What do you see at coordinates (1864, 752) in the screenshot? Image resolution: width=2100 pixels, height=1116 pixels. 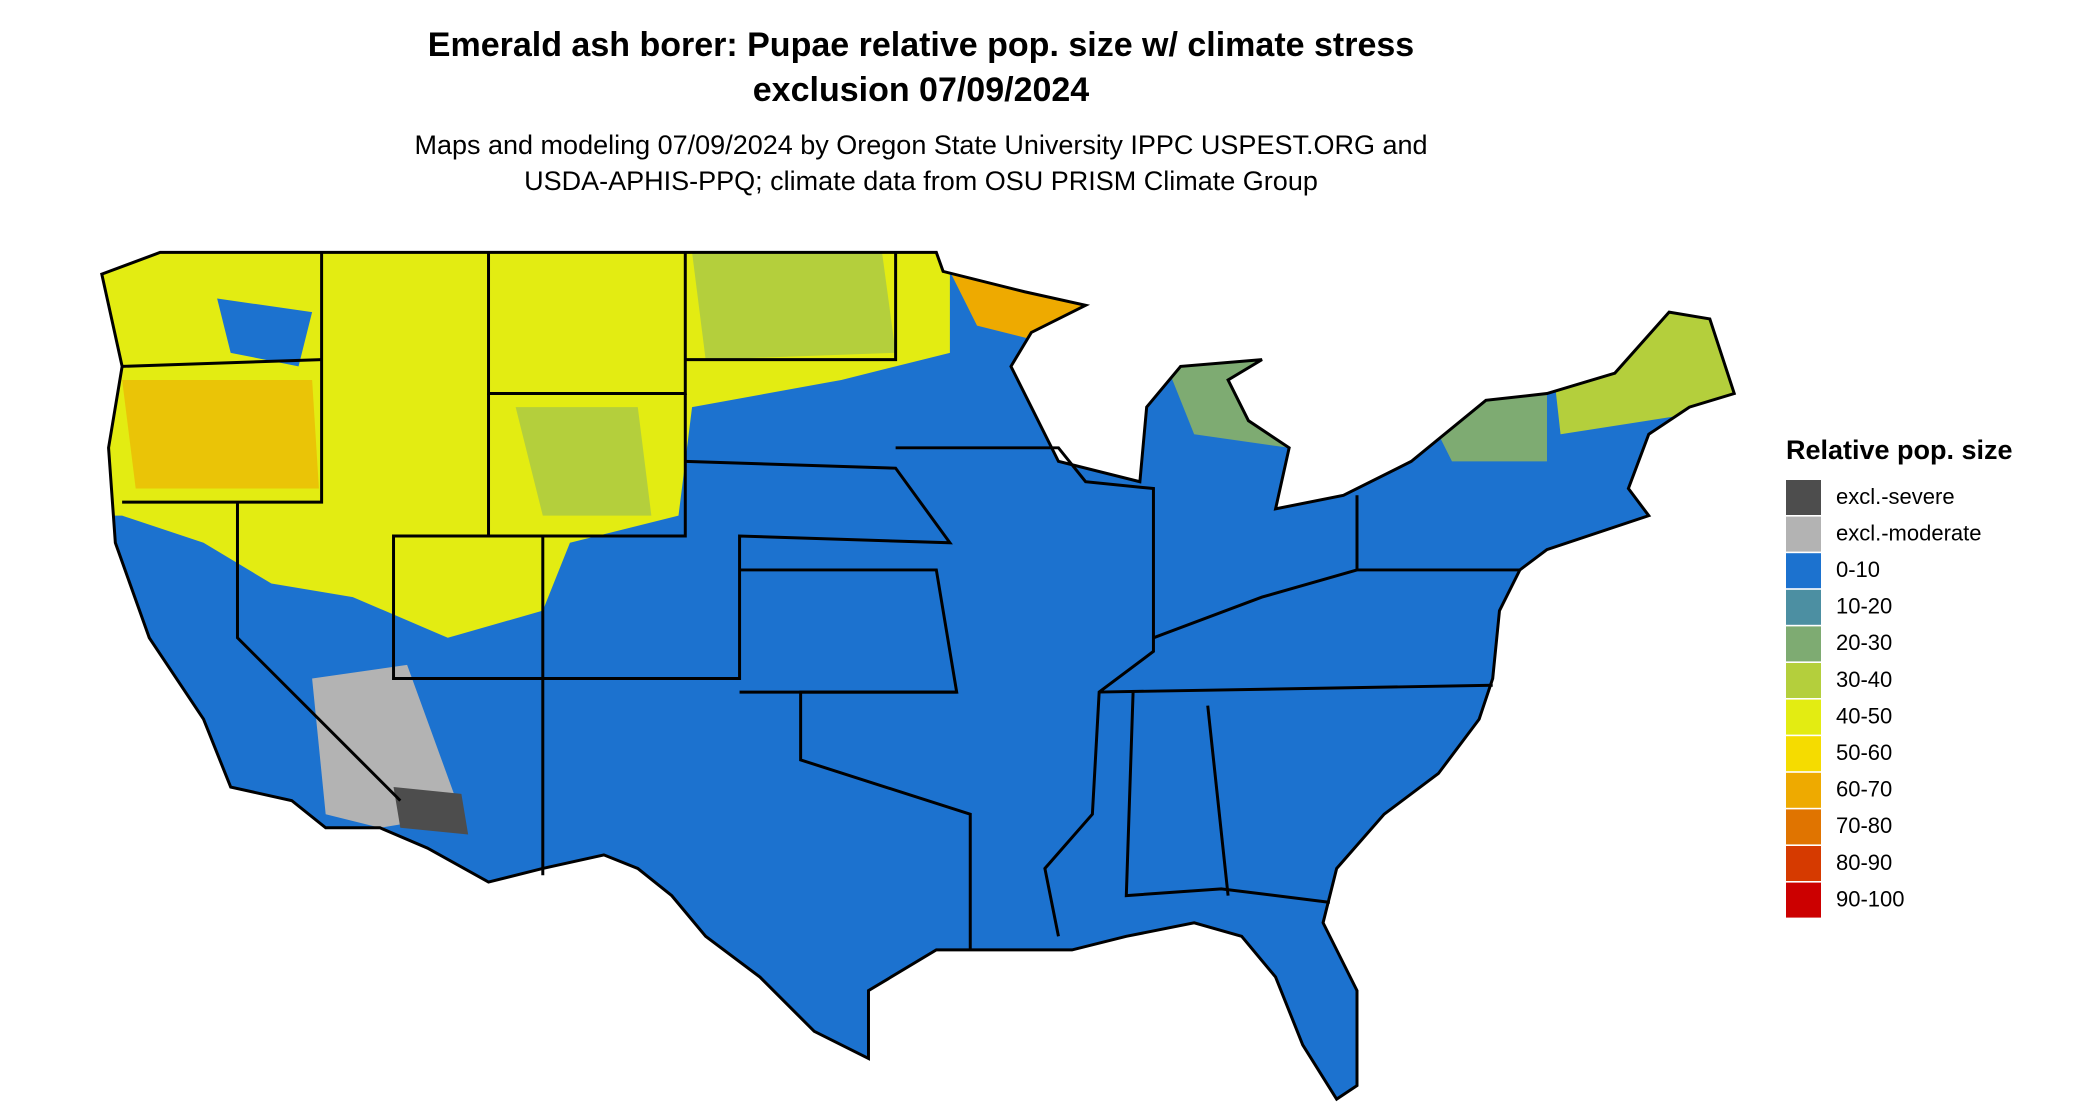 I see `legend-label: 50-60` at bounding box center [1864, 752].